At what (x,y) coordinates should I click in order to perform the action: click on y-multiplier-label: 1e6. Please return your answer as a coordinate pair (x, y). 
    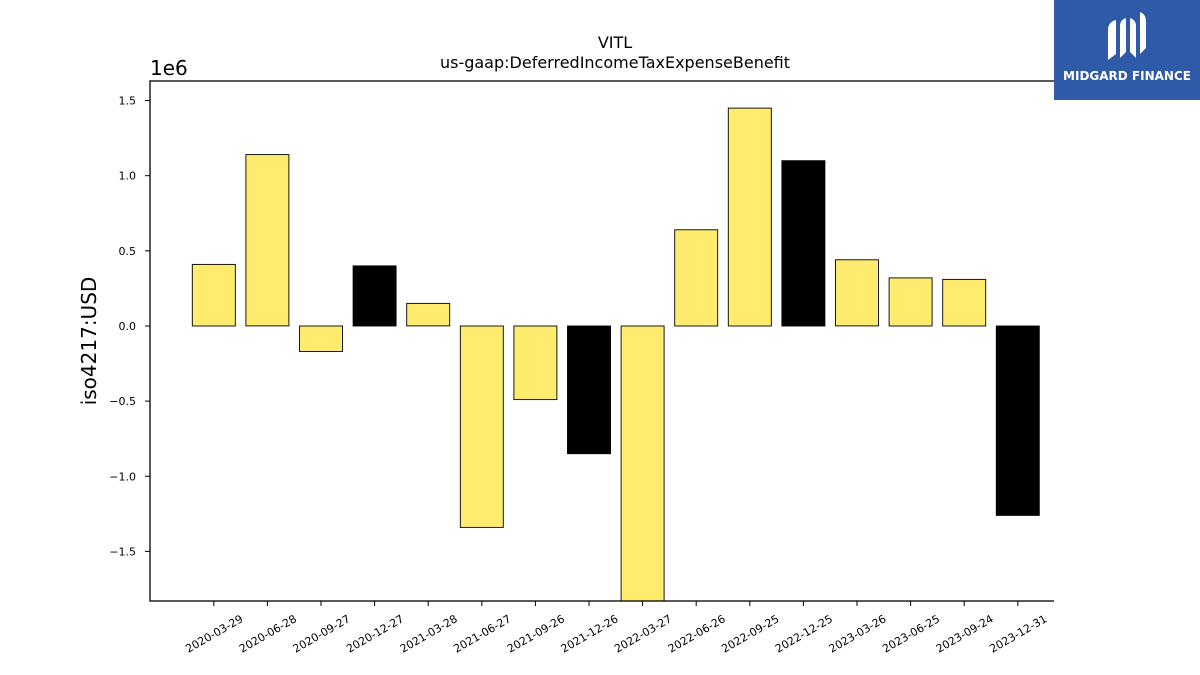
    Looking at the image, I should click on (169, 68).